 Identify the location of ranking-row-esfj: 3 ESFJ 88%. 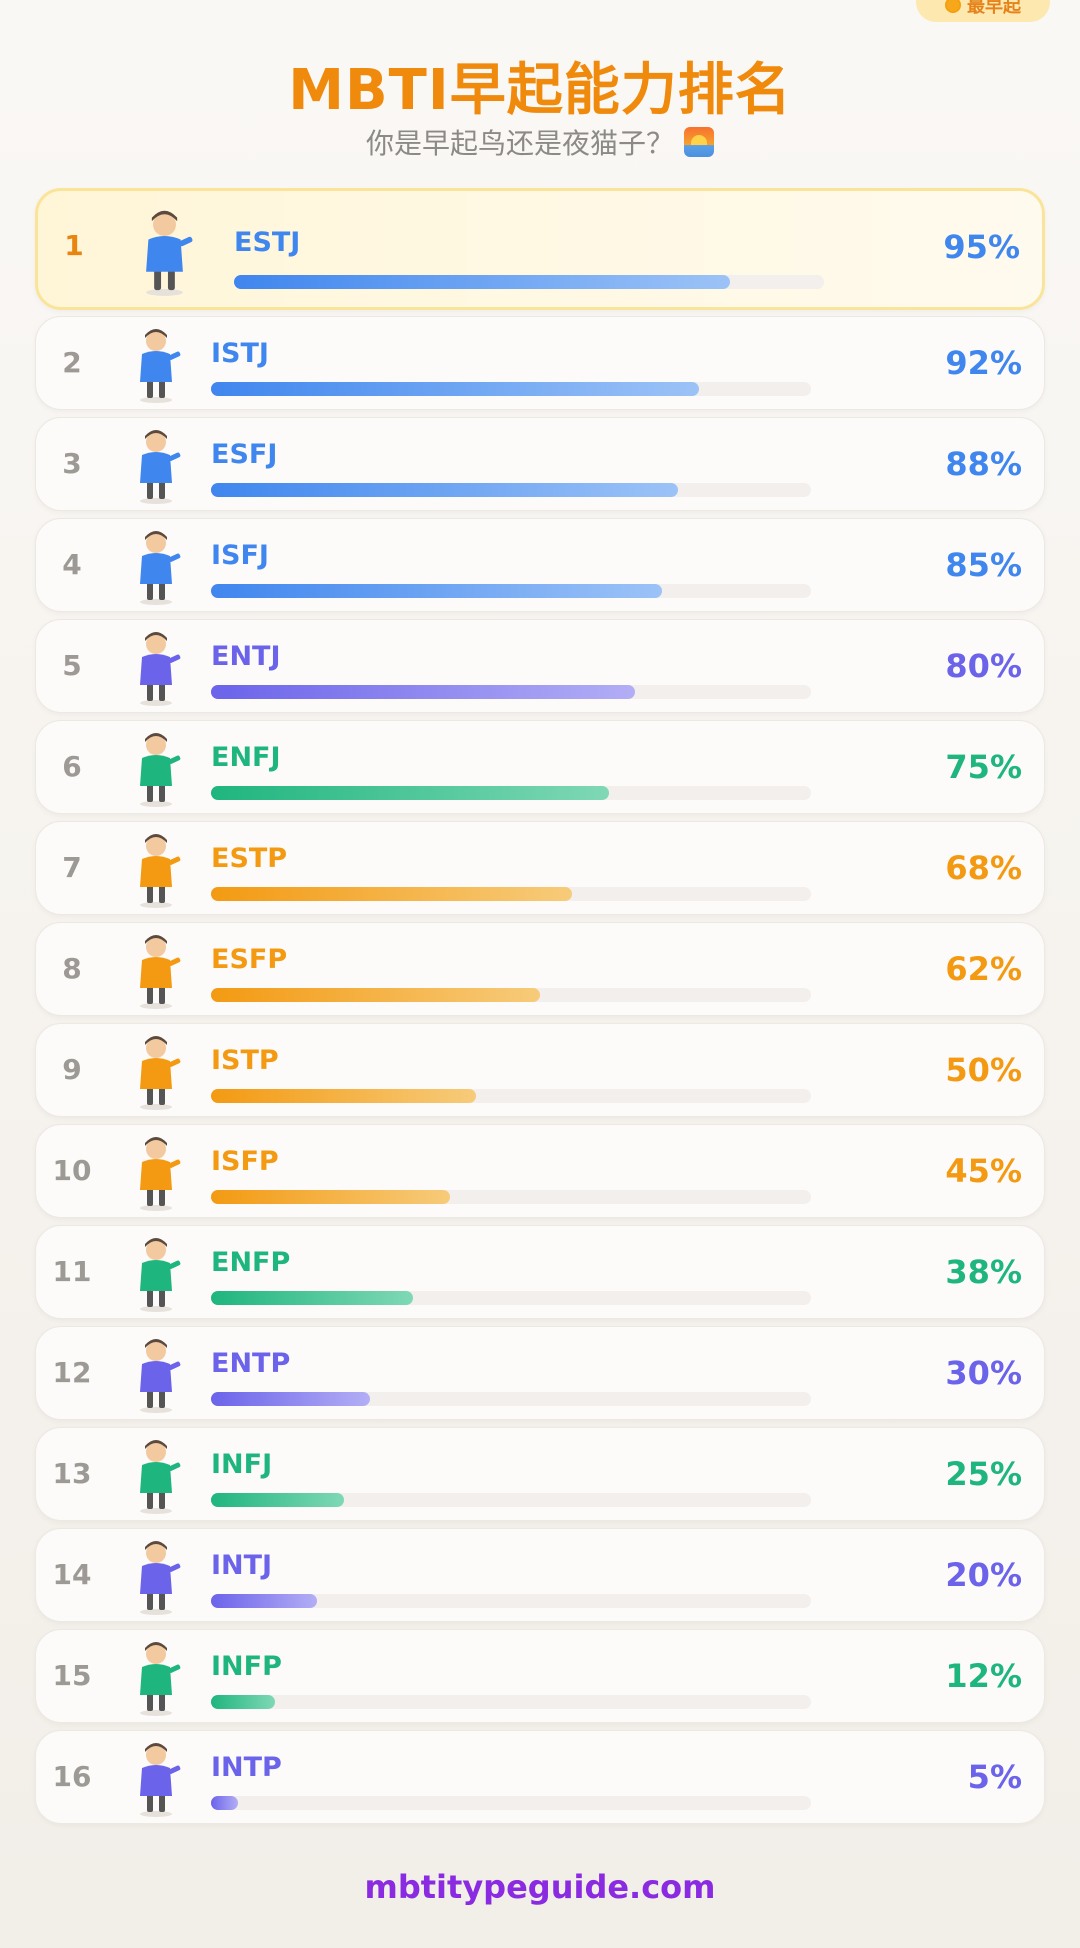
(540, 464).